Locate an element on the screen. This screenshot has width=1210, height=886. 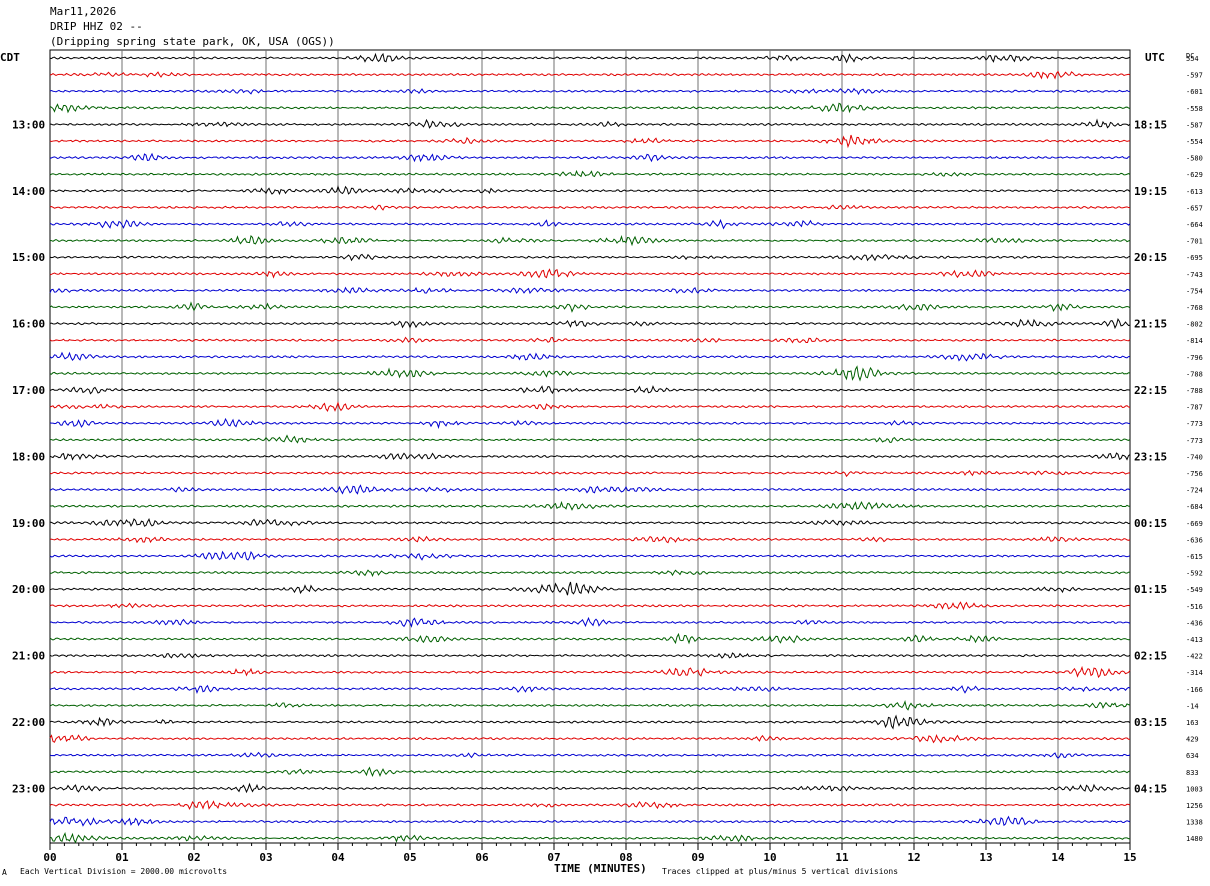
dc-offset-label: -629 is located at coordinates (1194, 175).